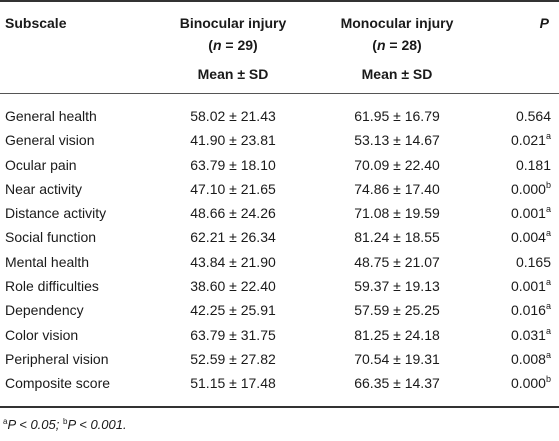  I want to click on header-monocular-stat: Mean ± SD, so click(397, 74).